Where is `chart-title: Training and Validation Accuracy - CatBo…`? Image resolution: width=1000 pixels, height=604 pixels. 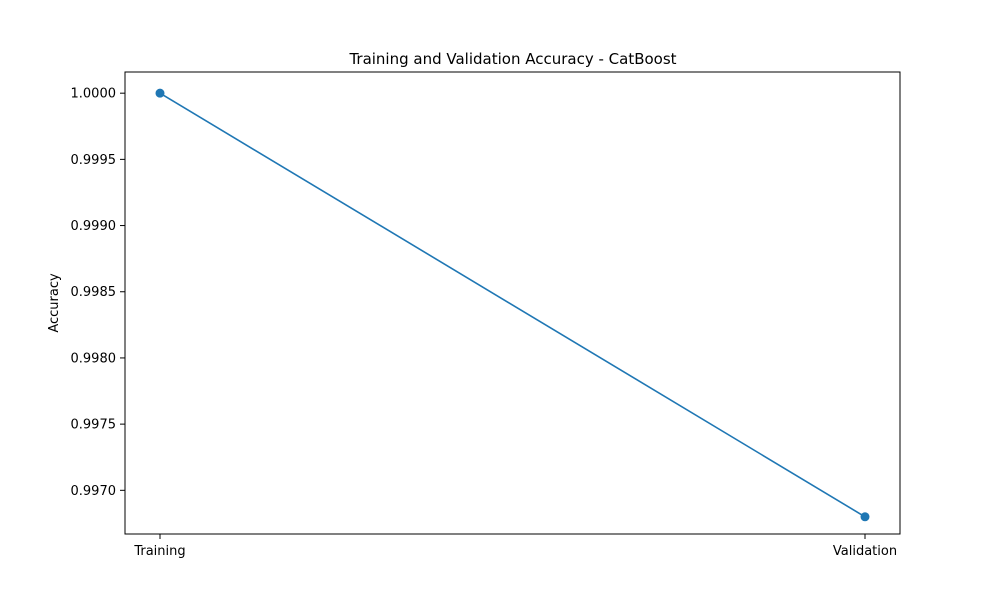 chart-title: Training and Validation Accuracy - CatBo… is located at coordinates (512, 59).